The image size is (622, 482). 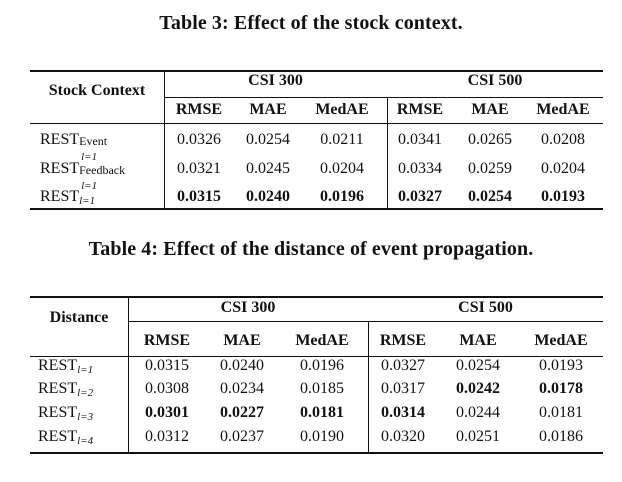 What do you see at coordinates (102, 170) in the screenshot?
I see `row-label-superscript: Feedback` at bounding box center [102, 170].